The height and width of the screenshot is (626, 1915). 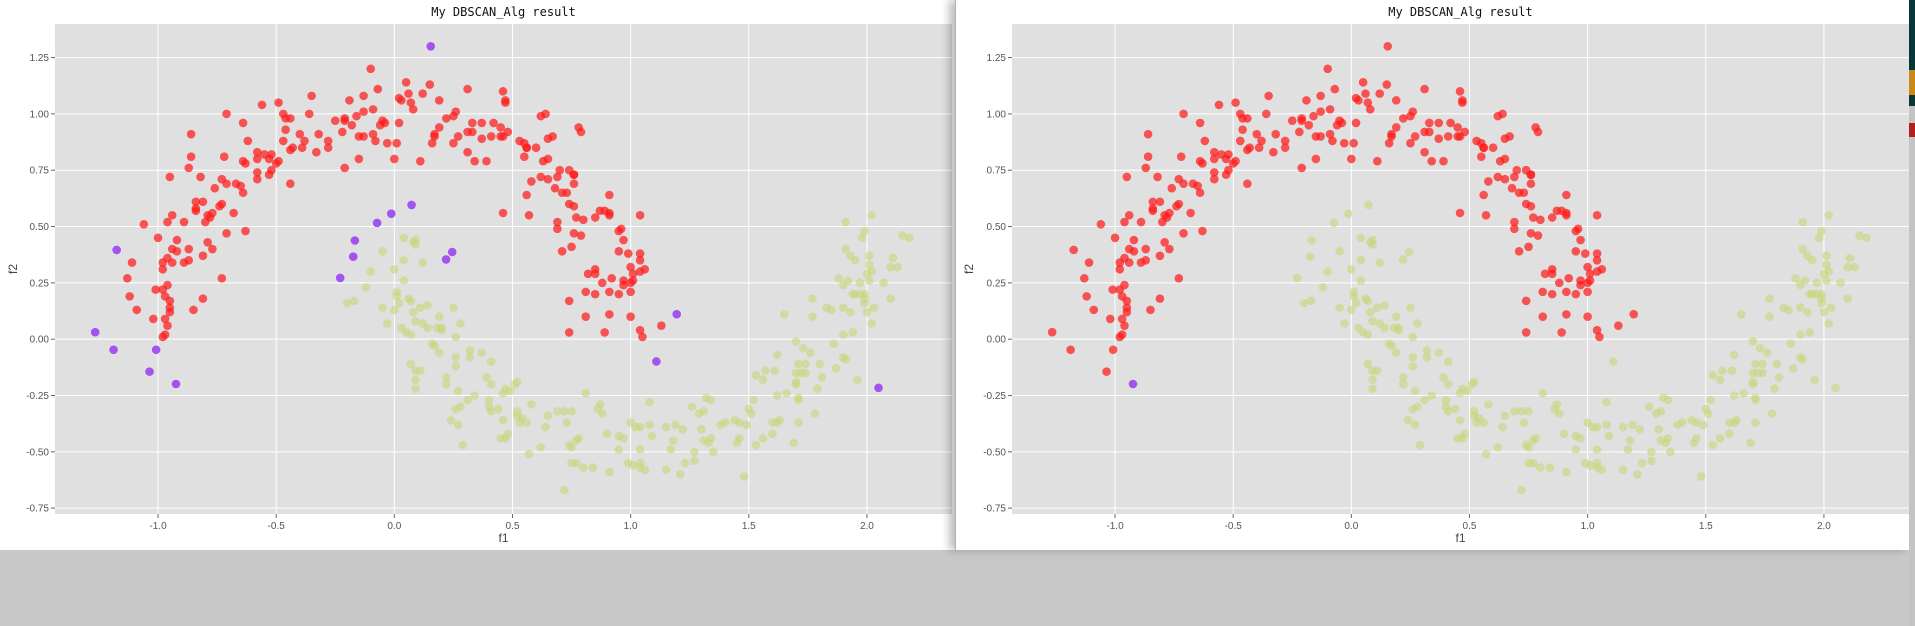 What do you see at coordinates (503, 538) in the screenshot?
I see `x-axis-label: f1` at bounding box center [503, 538].